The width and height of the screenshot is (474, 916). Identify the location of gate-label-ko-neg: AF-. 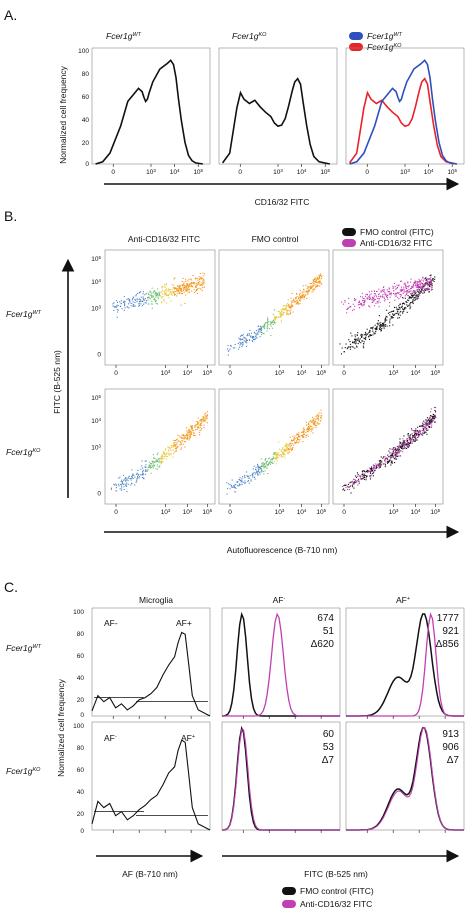
(110, 738).